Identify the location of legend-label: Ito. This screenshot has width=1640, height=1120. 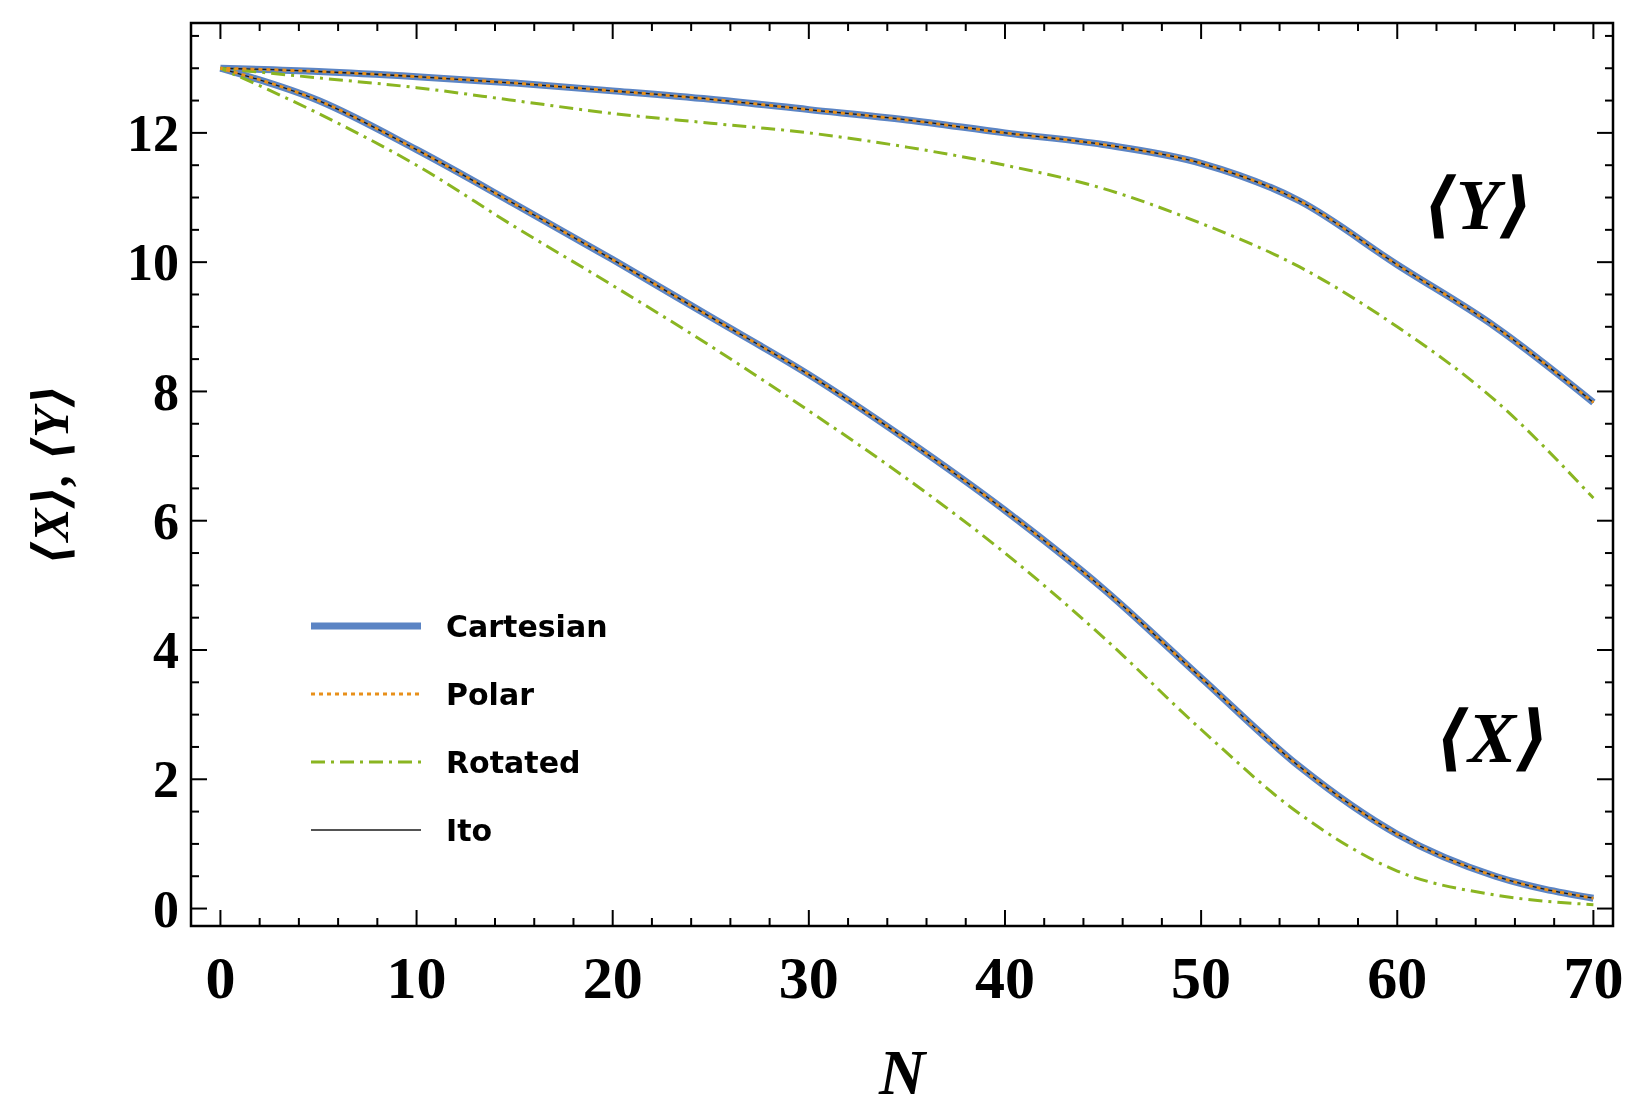
(469, 830).